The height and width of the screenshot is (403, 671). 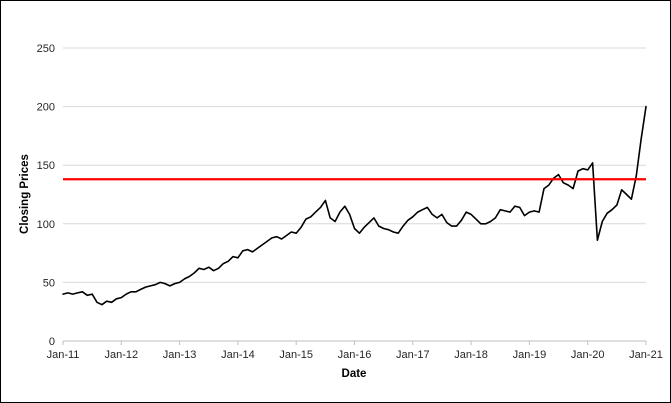 What do you see at coordinates (646, 355) in the screenshot?
I see `x-tick-label: Jan-21` at bounding box center [646, 355].